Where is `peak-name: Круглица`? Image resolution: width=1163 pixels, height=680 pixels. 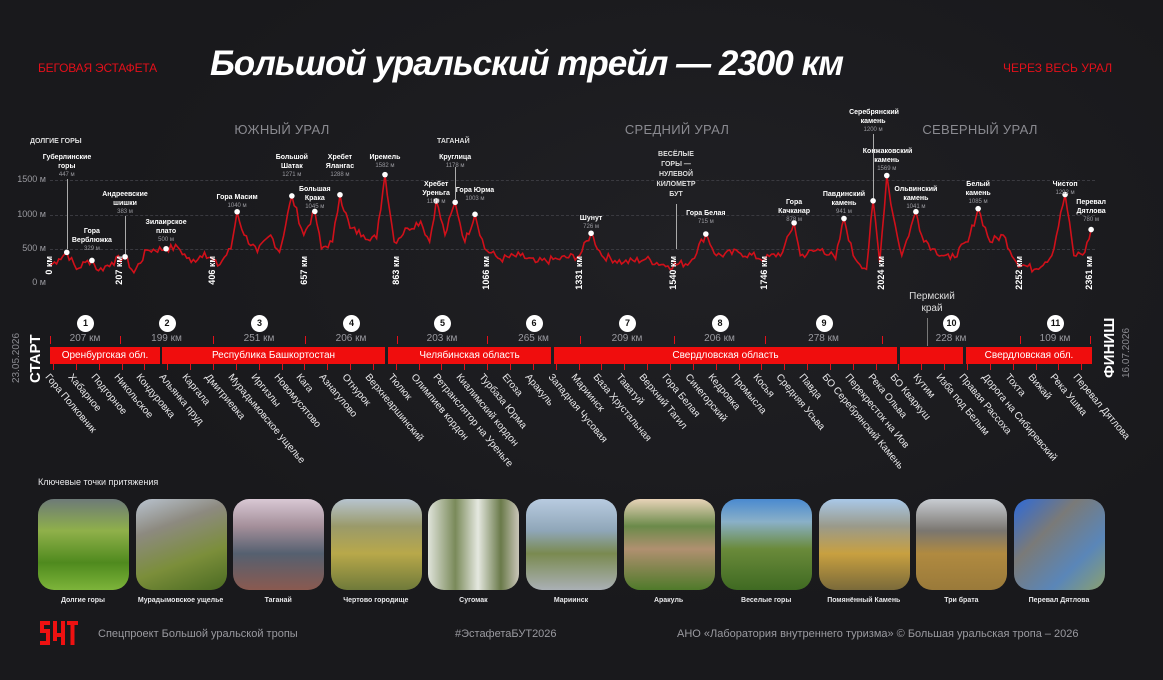 peak-name: Круглица is located at coordinates (455, 157).